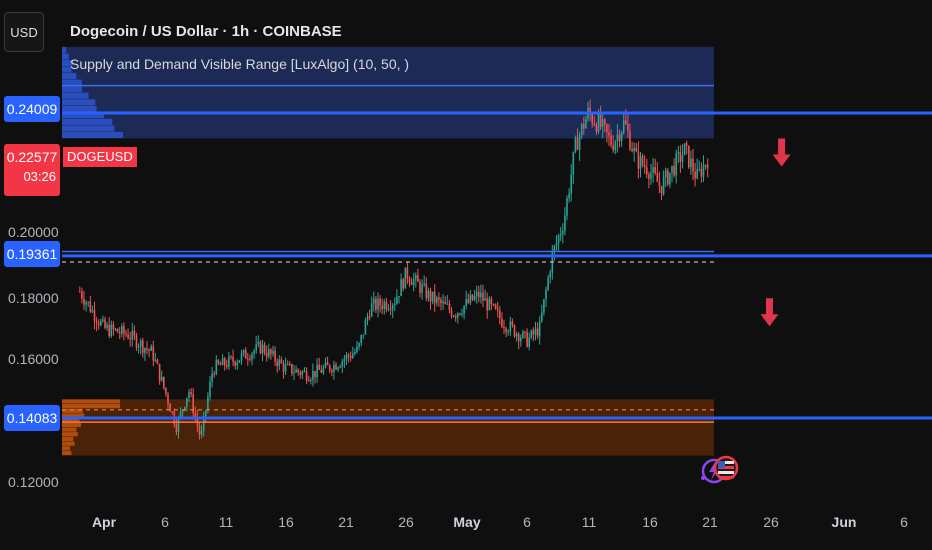 Image resolution: width=932 pixels, height=550 pixels. I want to click on events-badge-icon, so click(719, 470).